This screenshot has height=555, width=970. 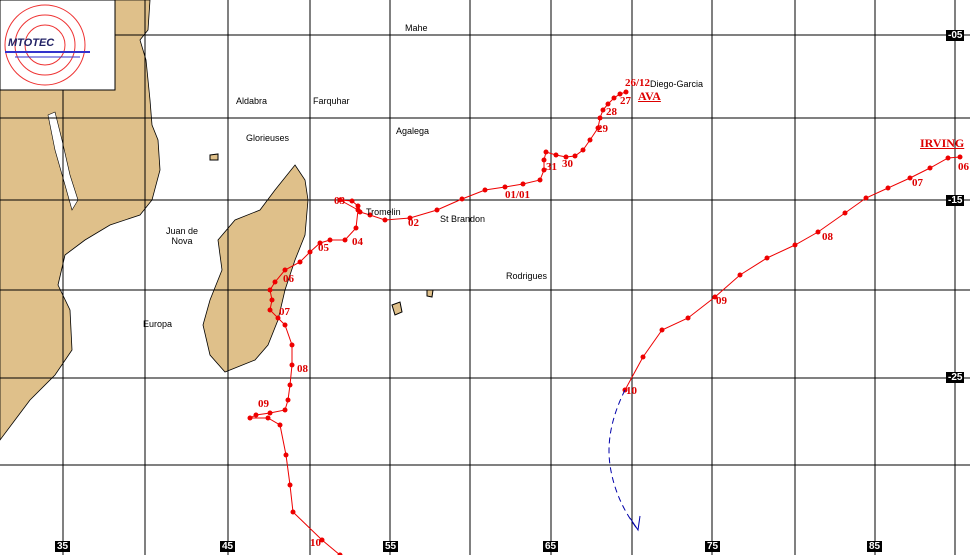 What do you see at coordinates (623, 460) in the screenshot?
I see `forecast-track` at bounding box center [623, 460].